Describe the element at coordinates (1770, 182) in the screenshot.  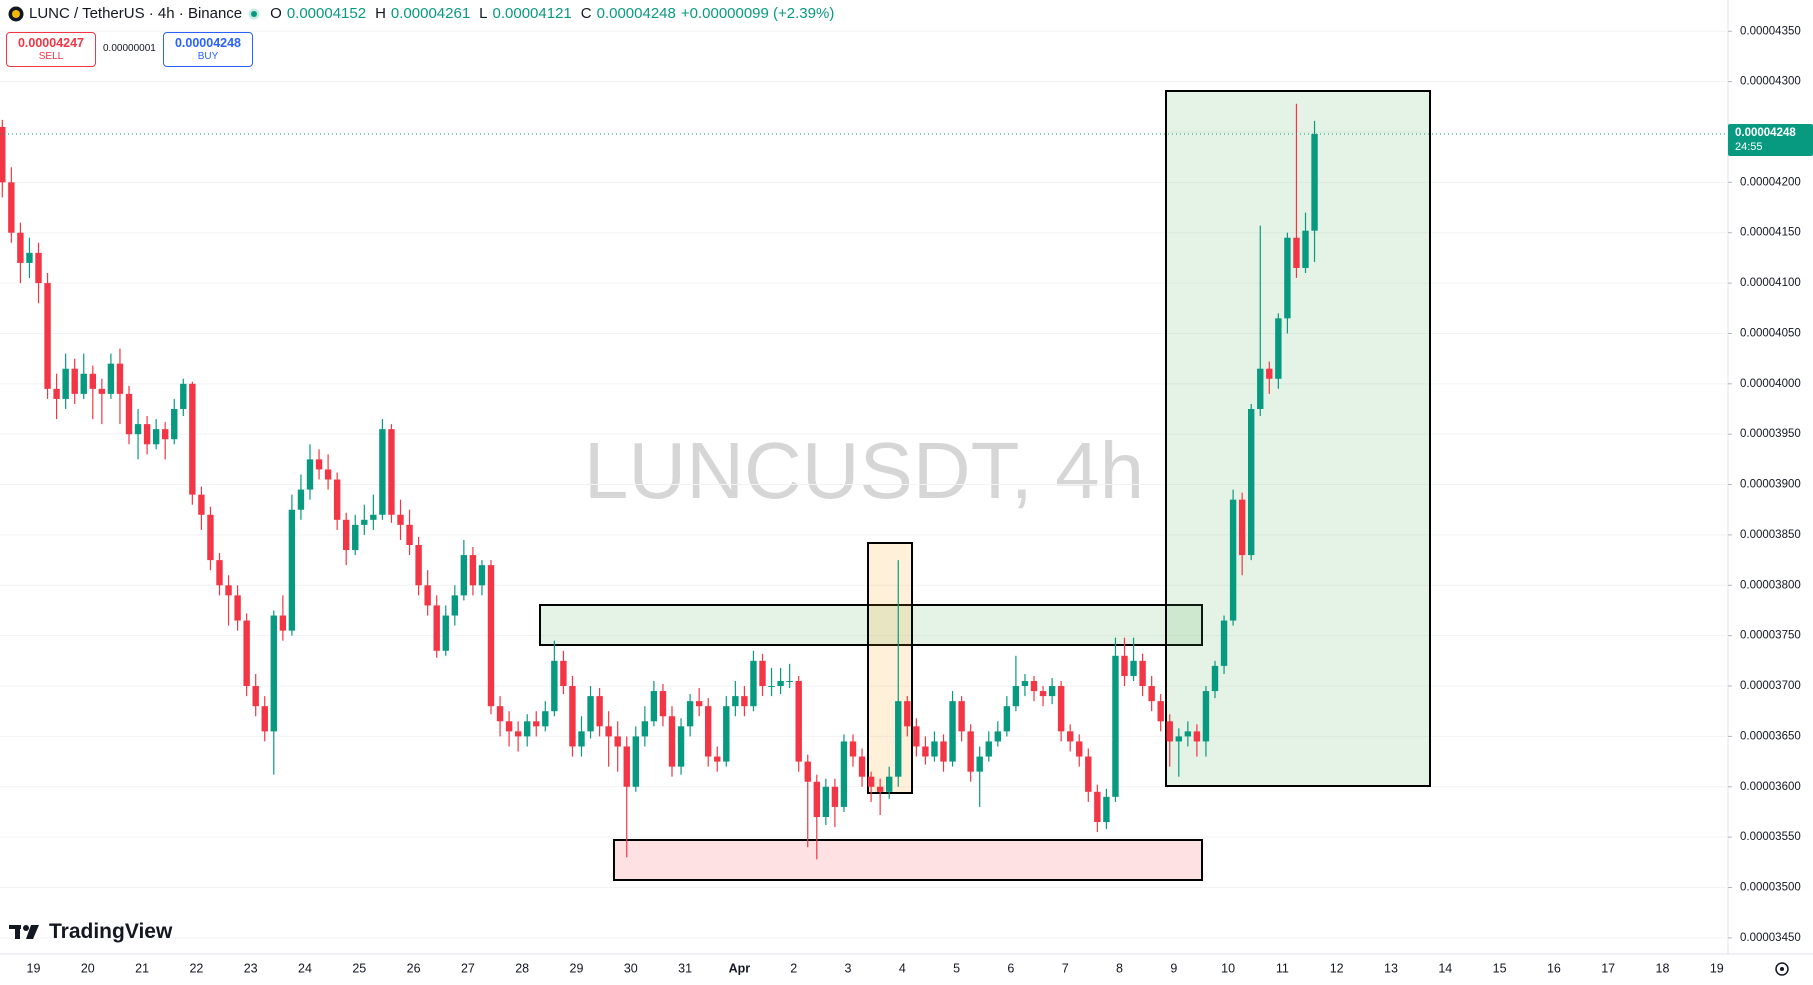
I see `y-tick-label: 0.00004200` at that location.